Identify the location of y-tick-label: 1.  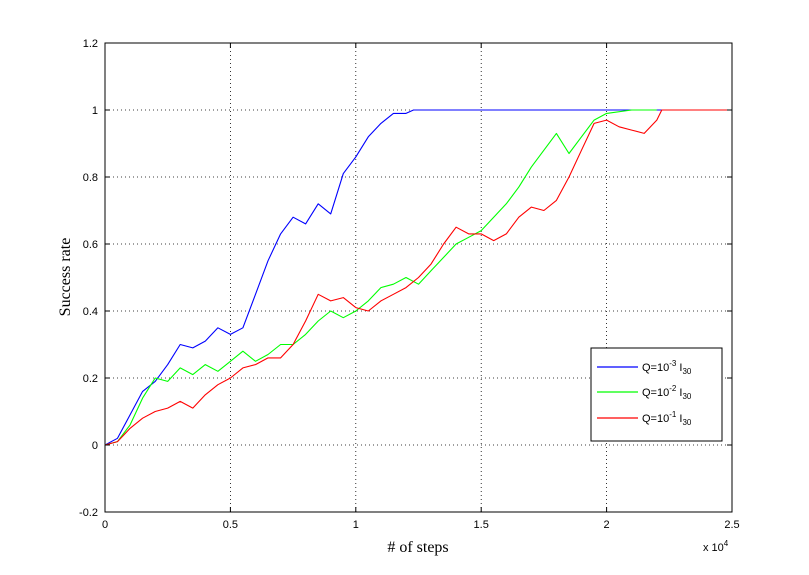
(95, 111).